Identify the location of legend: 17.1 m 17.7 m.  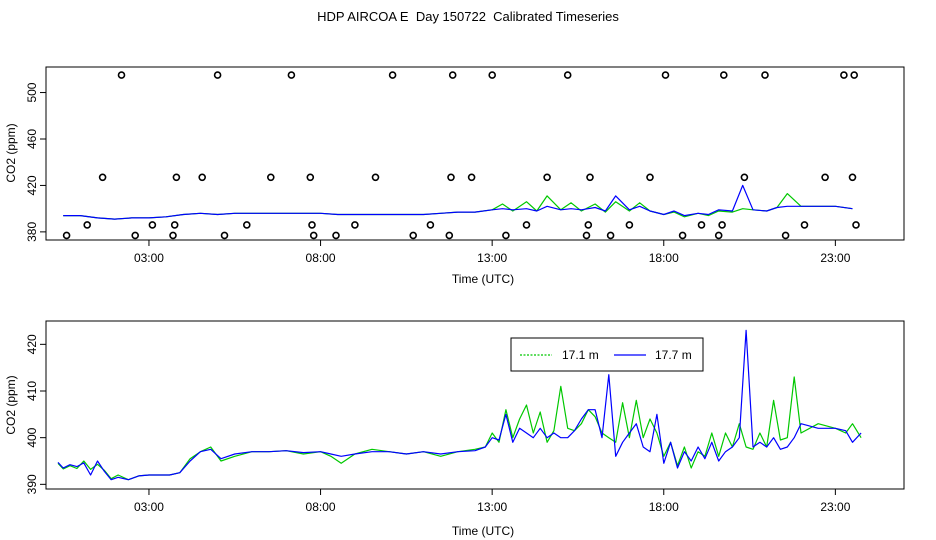
(607, 354).